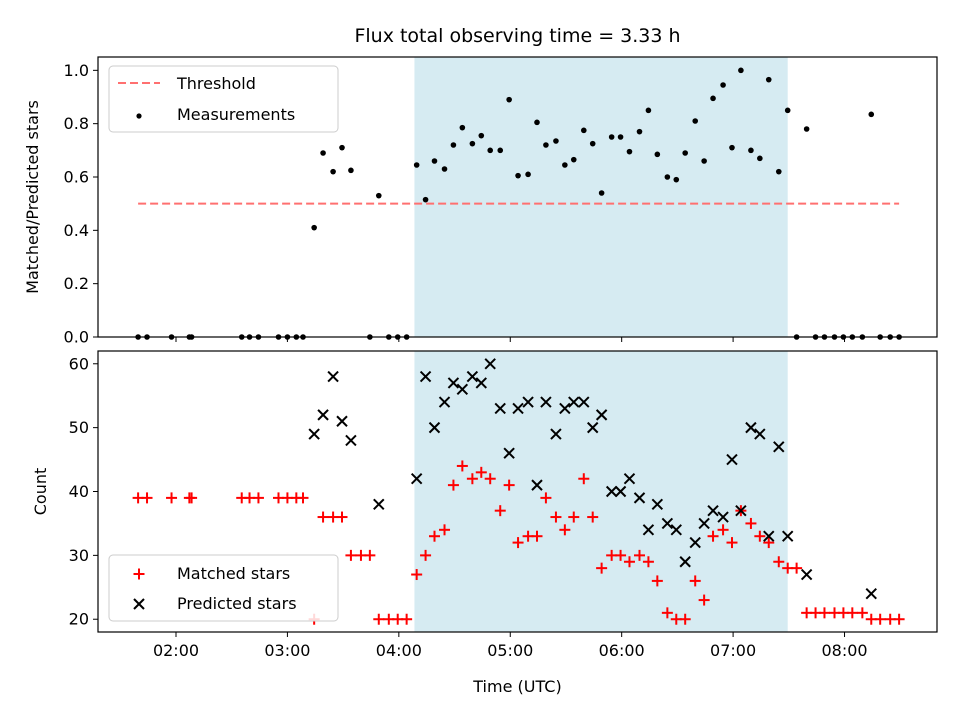  I want to click on legend-predicted-swatch, so click(139, 604).